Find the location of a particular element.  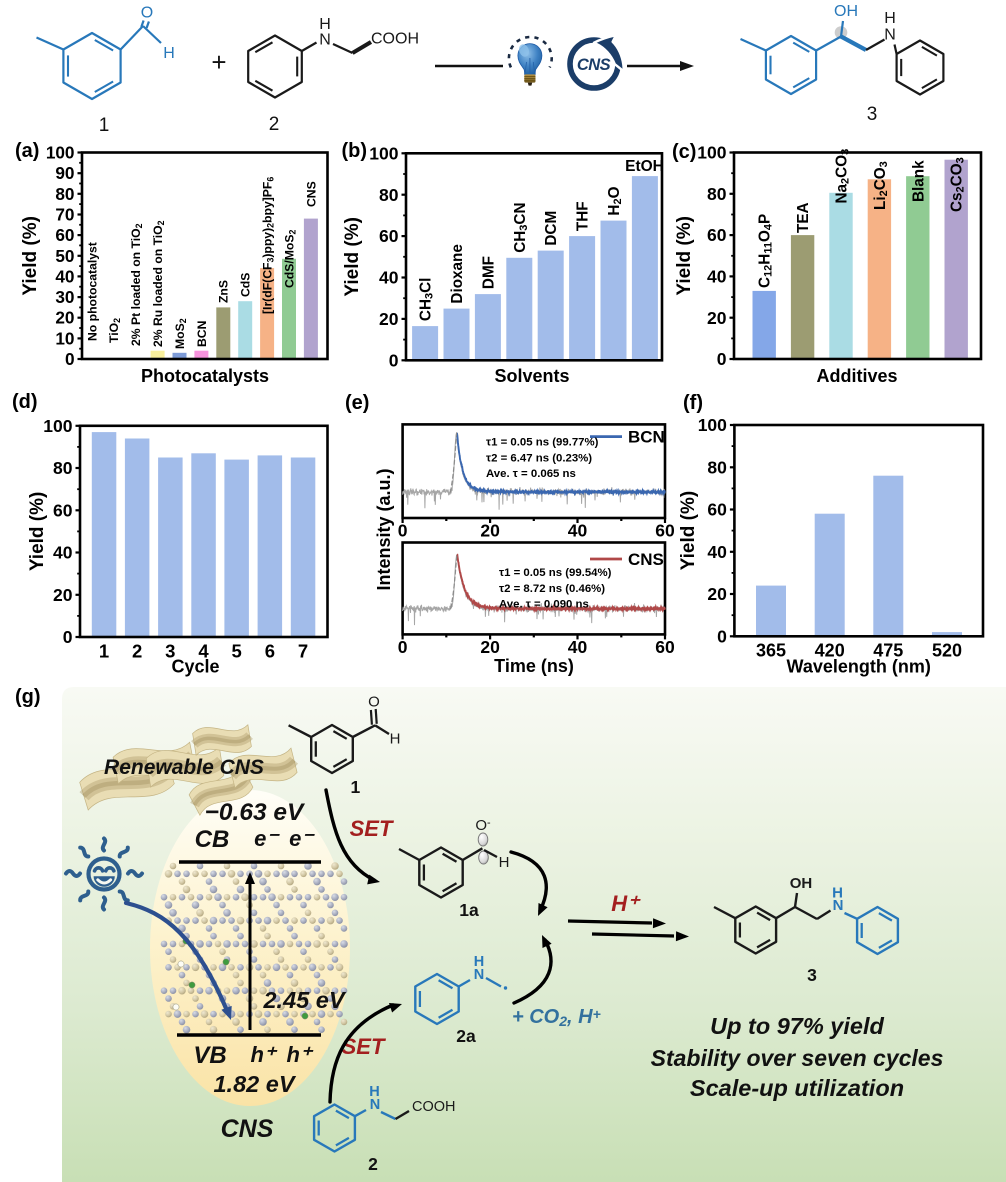

svg-text: Dioxane is located at coordinates (457, 274).